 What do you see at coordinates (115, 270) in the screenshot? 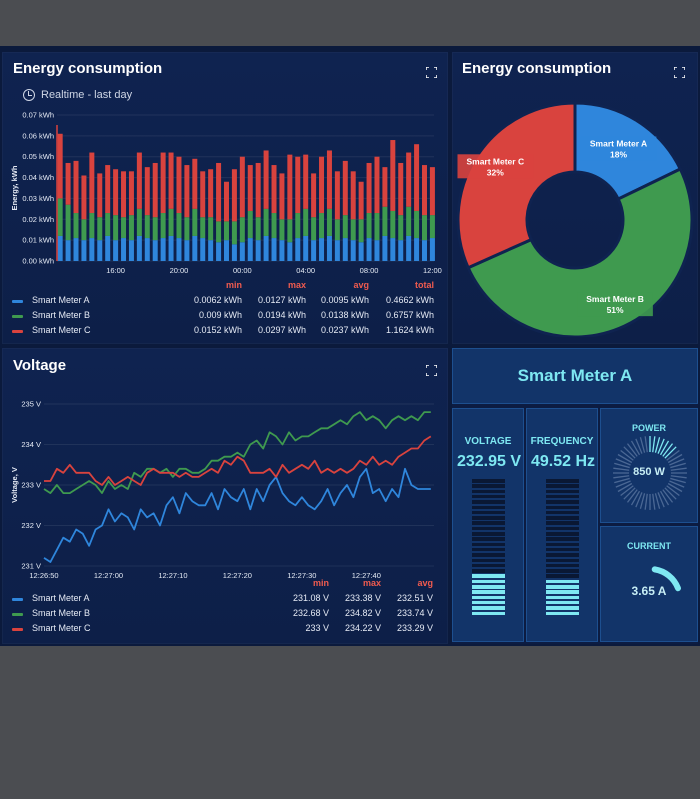
I see `x-tick-label: 16:00` at bounding box center [115, 270].